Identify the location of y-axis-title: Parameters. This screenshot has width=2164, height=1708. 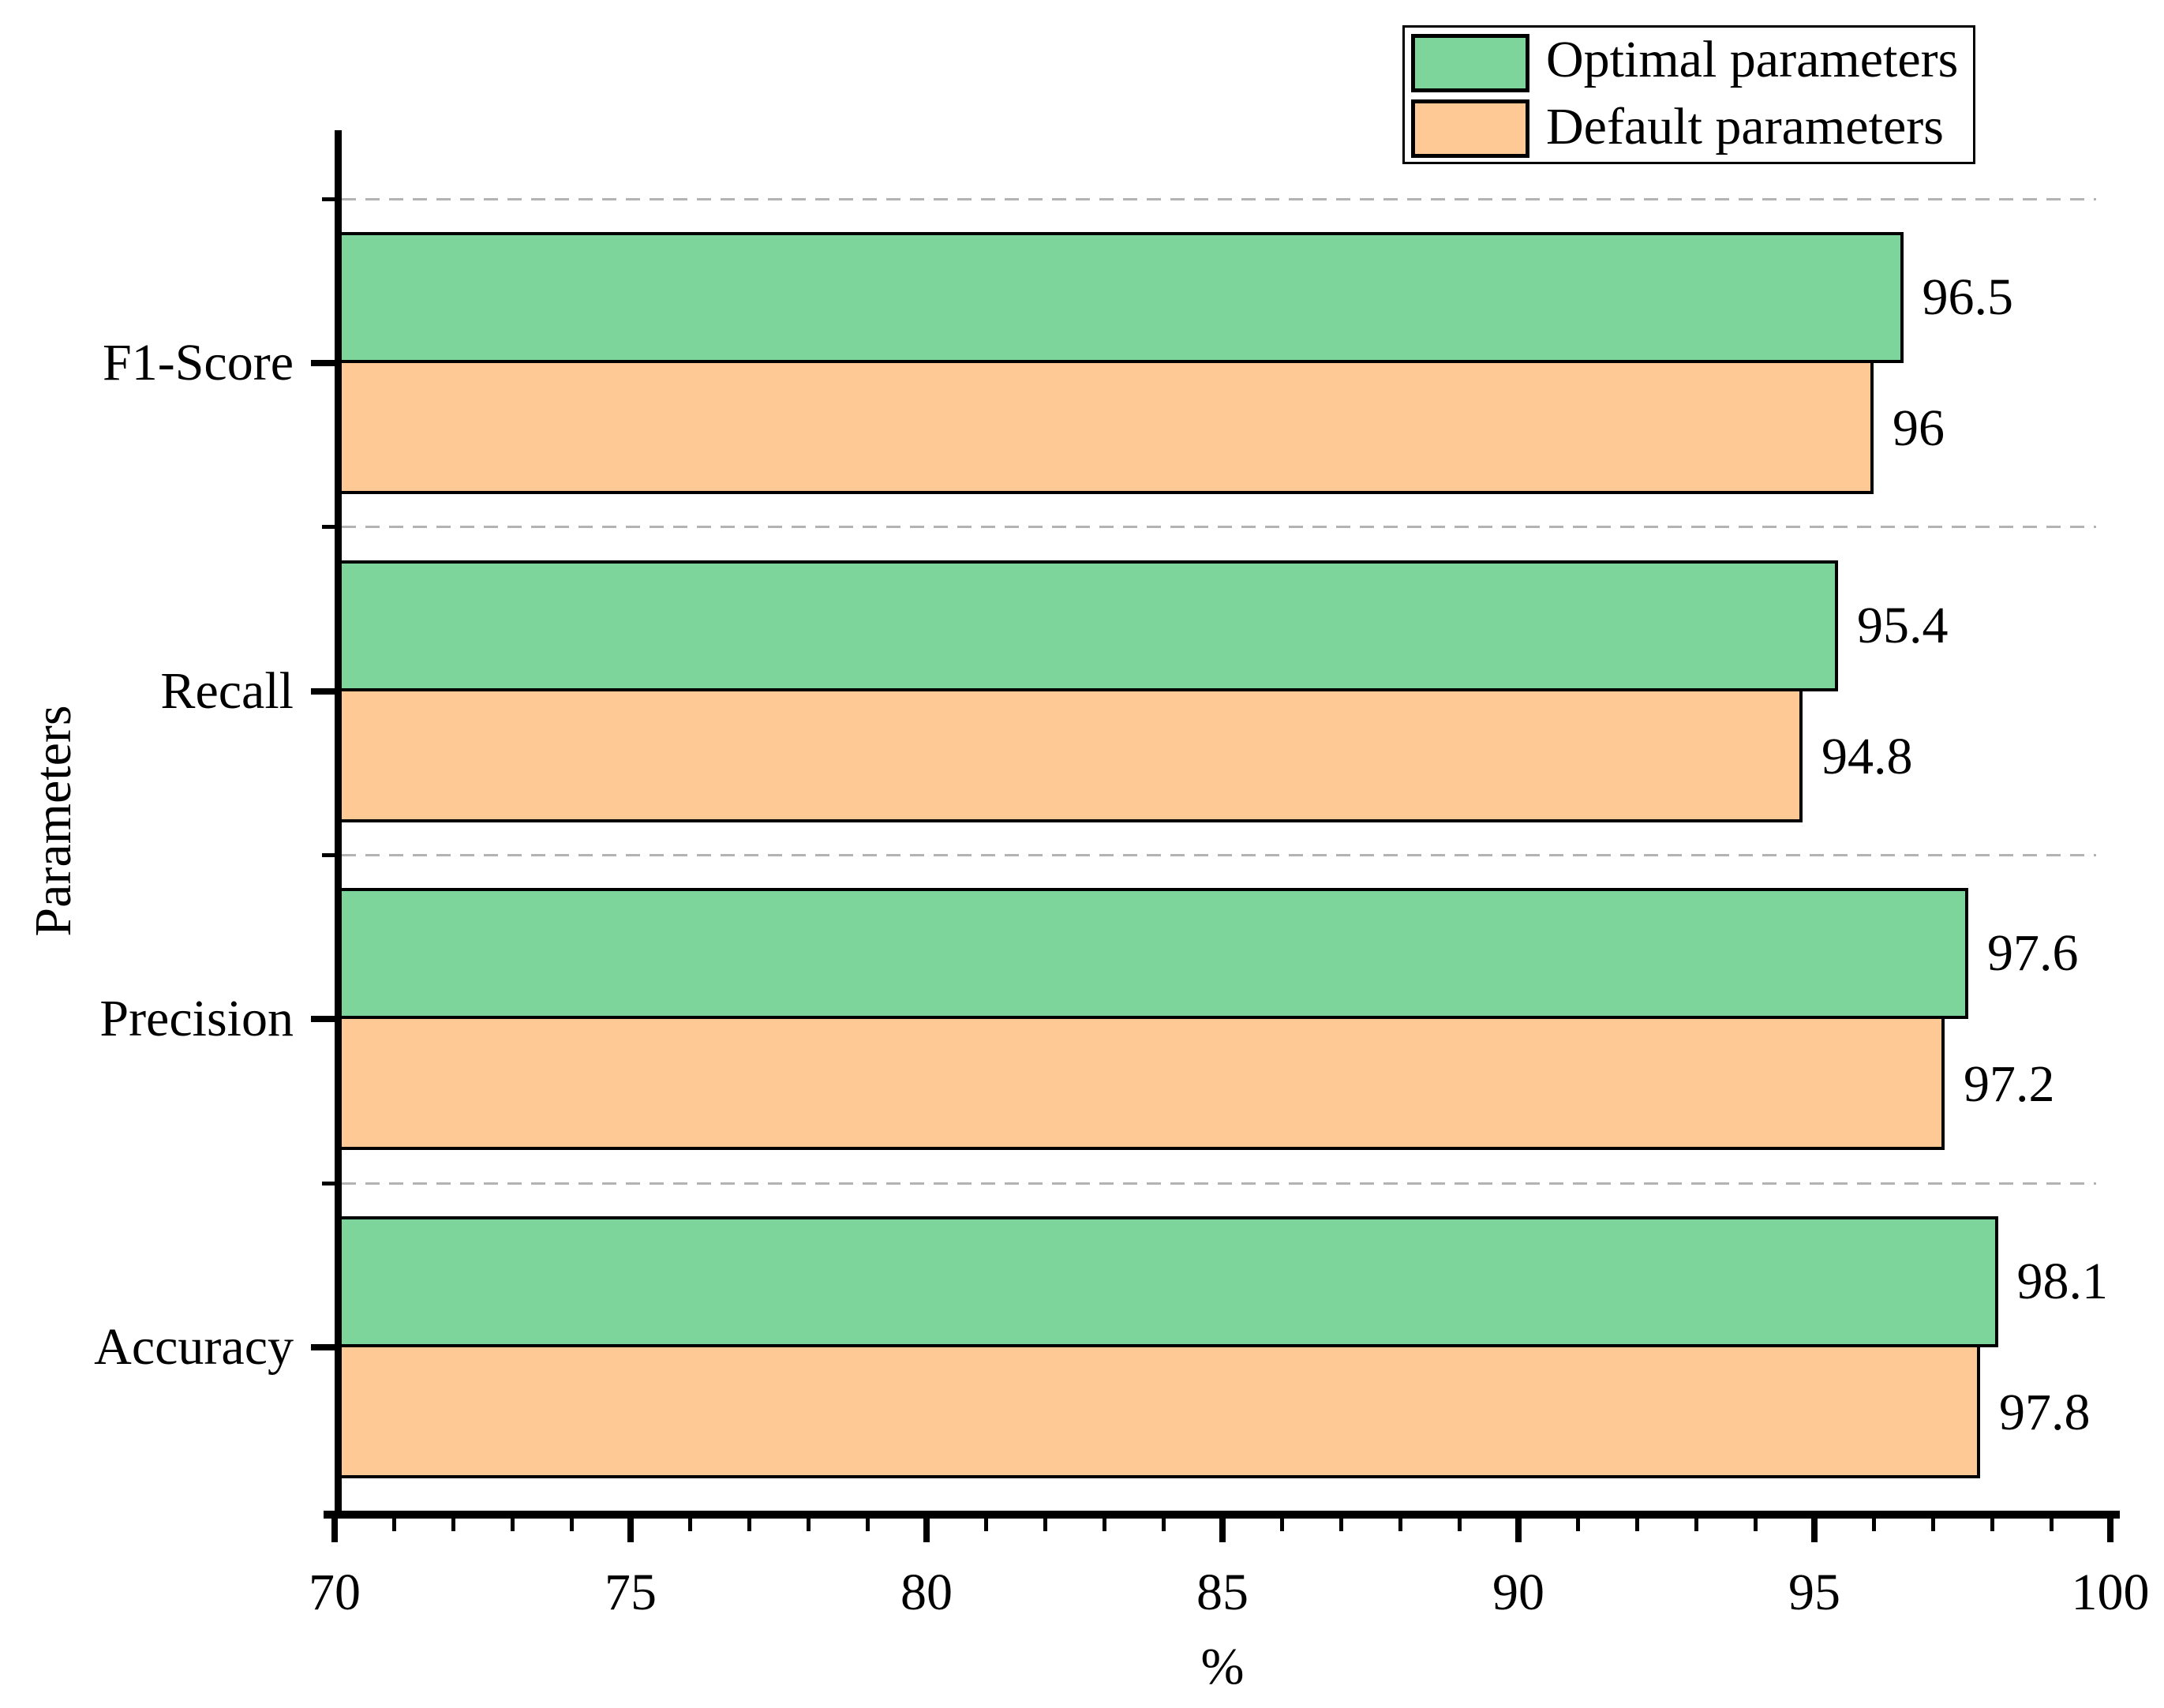
(53, 821).